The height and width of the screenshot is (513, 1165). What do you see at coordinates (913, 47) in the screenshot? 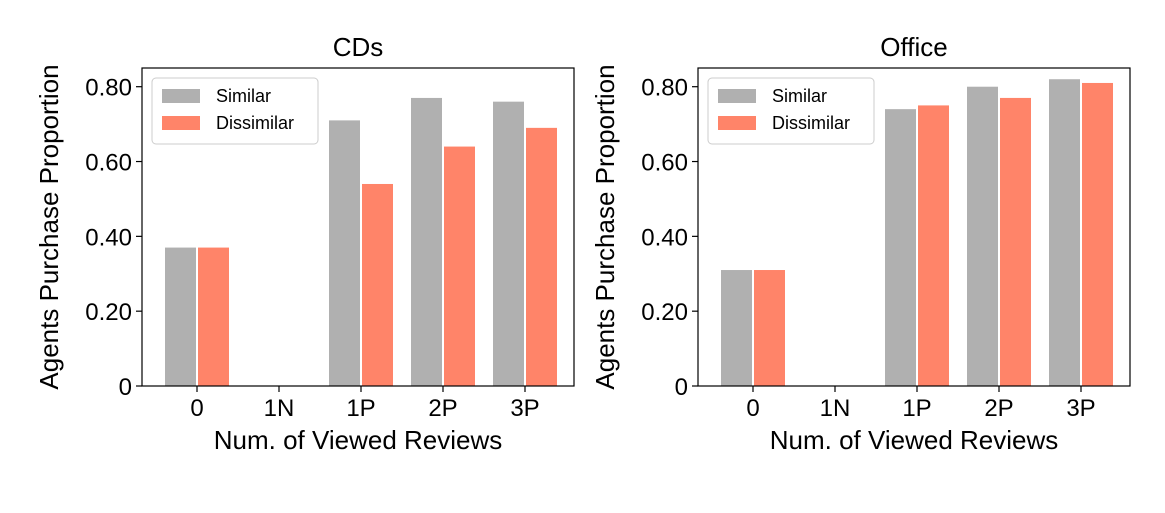
I see `chart-title: Office` at bounding box center [913, 47].